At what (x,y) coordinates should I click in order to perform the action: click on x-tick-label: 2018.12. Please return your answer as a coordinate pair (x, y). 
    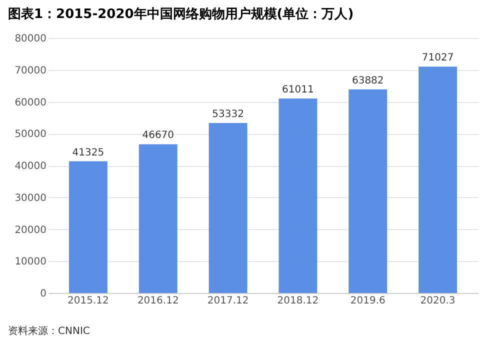
    Looking at the image, I should click on (298, 301).